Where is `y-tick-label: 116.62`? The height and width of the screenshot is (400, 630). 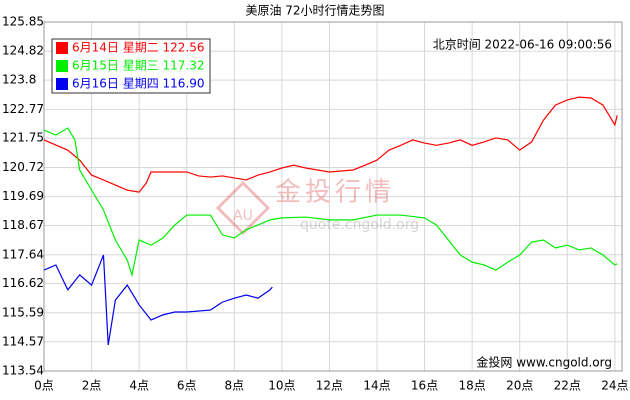
y-tick-label: 116.62 is located at coordinates (23, 283).